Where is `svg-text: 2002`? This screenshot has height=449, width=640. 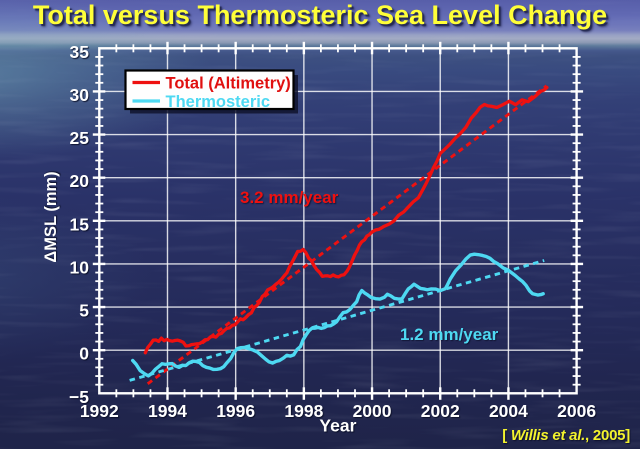
svg-text: 2002 is located at coordinates (440, 411).